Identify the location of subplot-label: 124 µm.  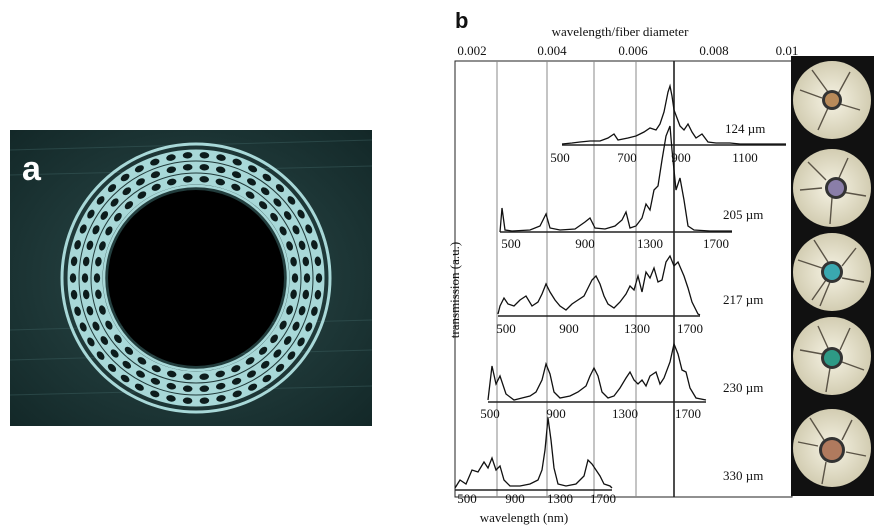
(745, 128).